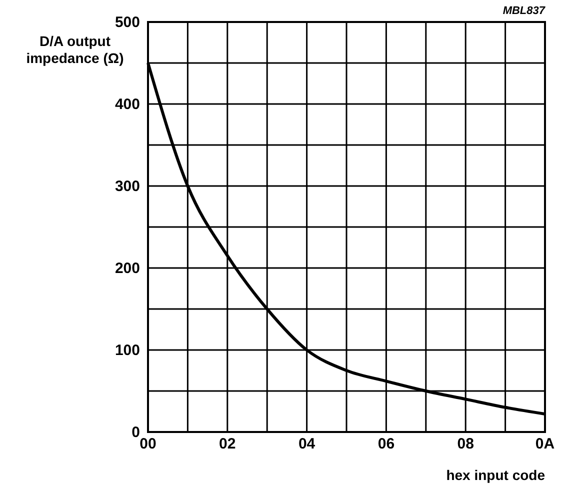 This screenshot has width=574, height=495. I want to click on x-tick-label: 0A, so click(545, 444).